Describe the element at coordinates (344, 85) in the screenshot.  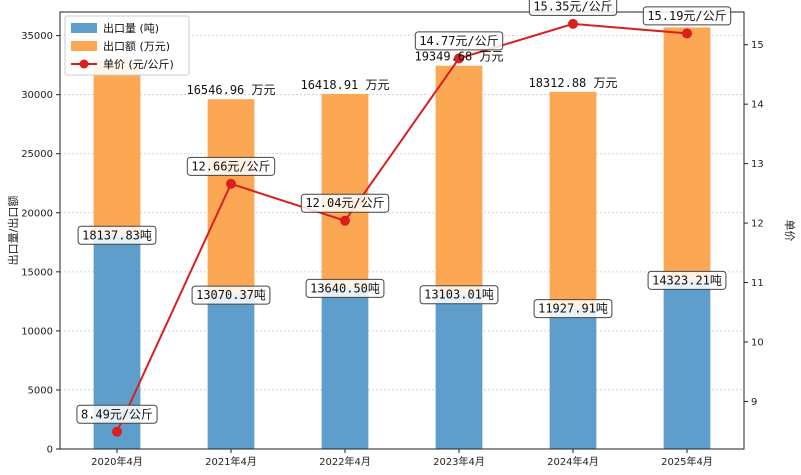
I see `amount-label: 16418.91 万元` at that location.